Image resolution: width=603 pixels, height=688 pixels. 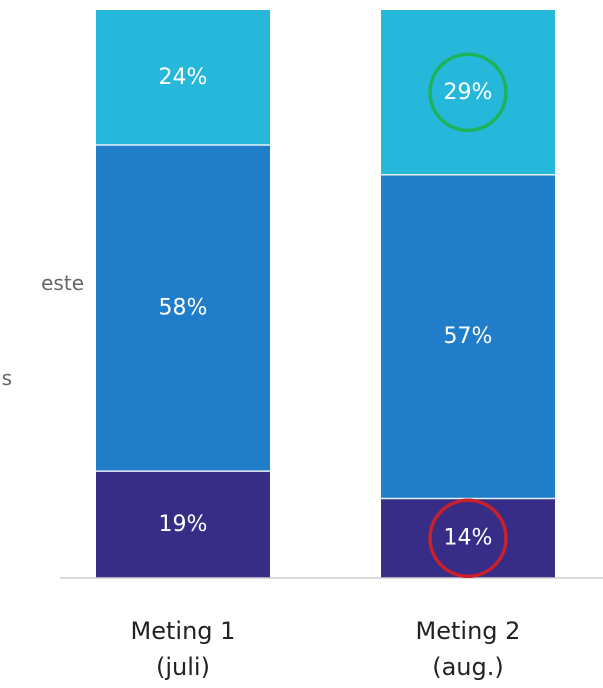 I want to click on bar-segment-c1-s1, so click(x=183, y=524).